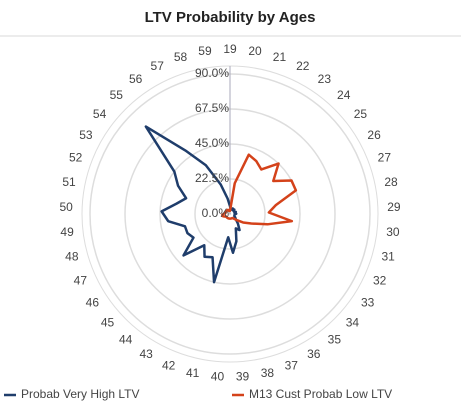 This screenshot has width=461, height=412. I want to click on angle-label: 45, so click(108, 322).